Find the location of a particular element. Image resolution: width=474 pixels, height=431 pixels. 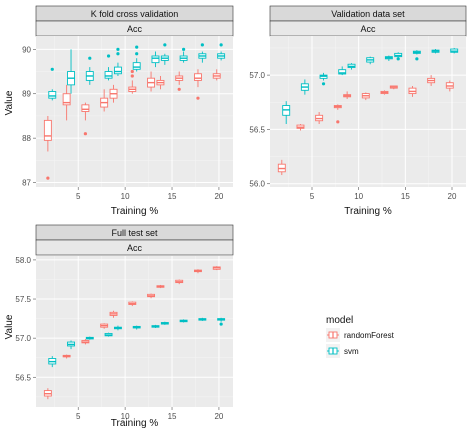

legend: model randomForest svm is located at coordinates (360, 336).